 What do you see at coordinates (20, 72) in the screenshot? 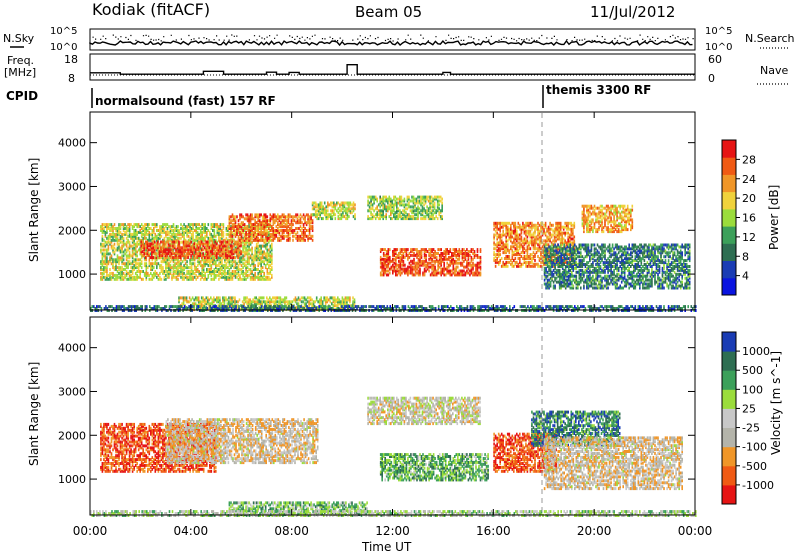
I see `freq-label-line2: [MHz]` at bounding box center [20, 72].